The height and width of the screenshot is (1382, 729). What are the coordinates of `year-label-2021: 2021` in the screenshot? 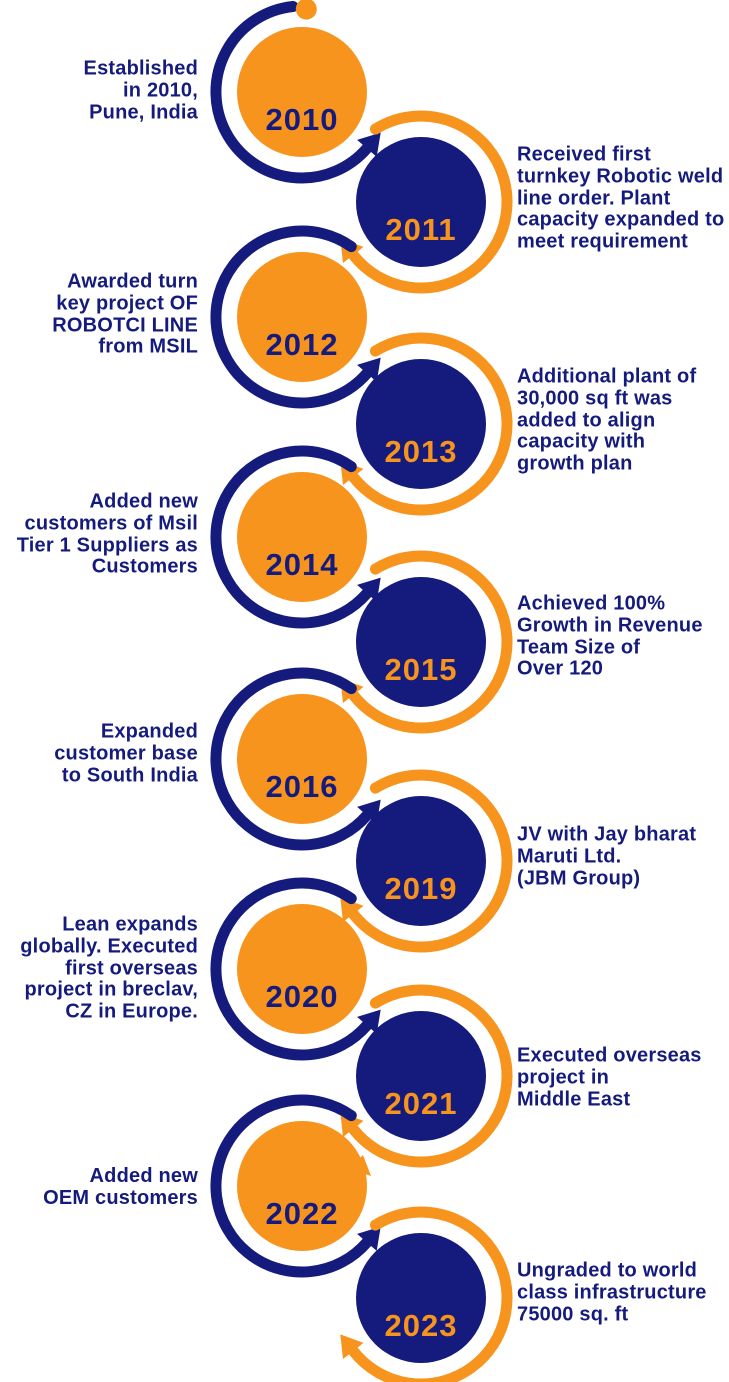 It's located at (421, 1103).